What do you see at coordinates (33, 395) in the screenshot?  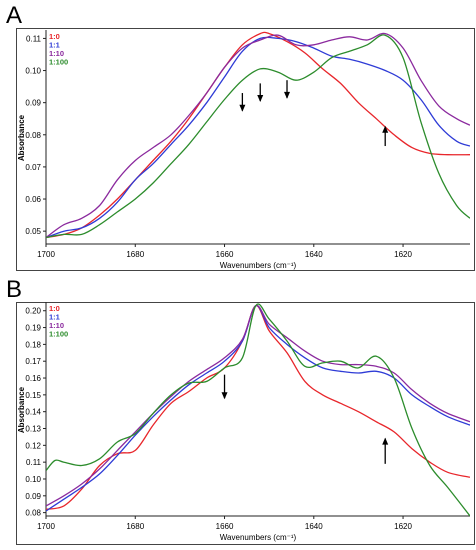 I see `y-tick-label: 0.15` at bounding box center [33, 395].